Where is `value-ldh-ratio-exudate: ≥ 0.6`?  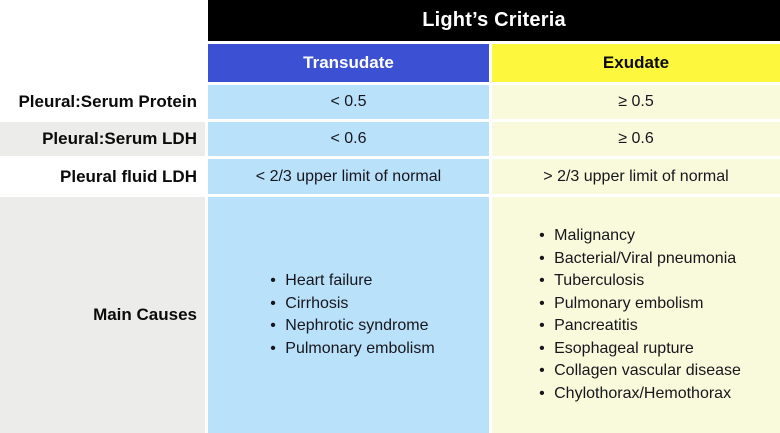
value-ldh-ratio-exudate: ≥ 0.6 is located at coordinates (636, 139).